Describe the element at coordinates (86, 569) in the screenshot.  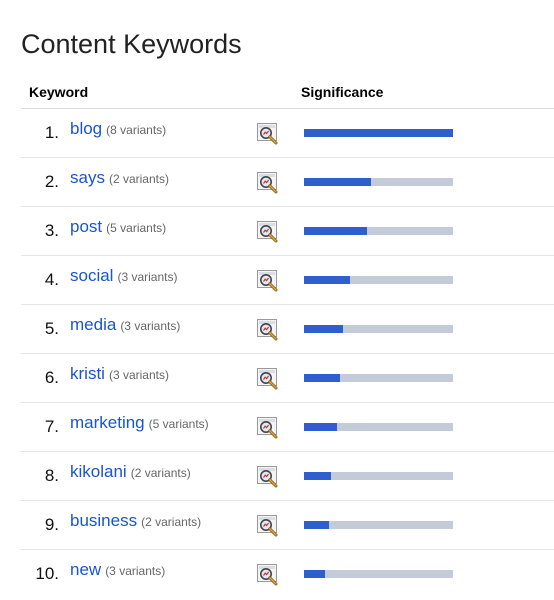
I see `keyword-link: new` at that location.